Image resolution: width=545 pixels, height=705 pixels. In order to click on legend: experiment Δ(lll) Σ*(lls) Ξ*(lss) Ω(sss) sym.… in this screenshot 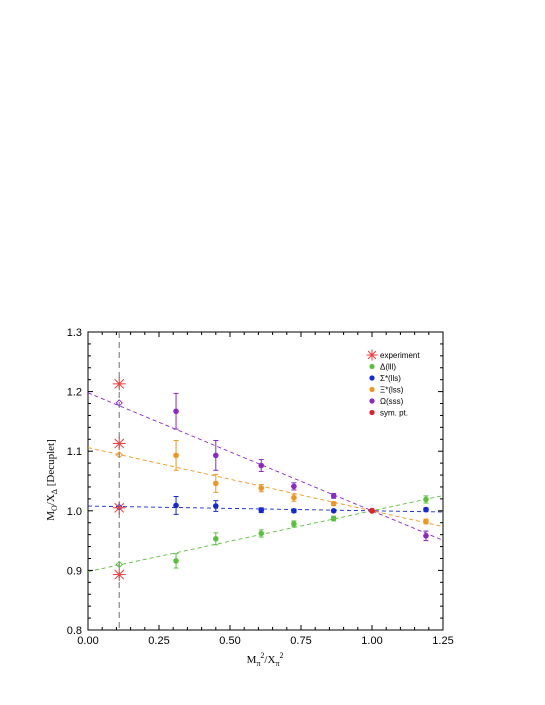, I will do `click(393, 383)`.